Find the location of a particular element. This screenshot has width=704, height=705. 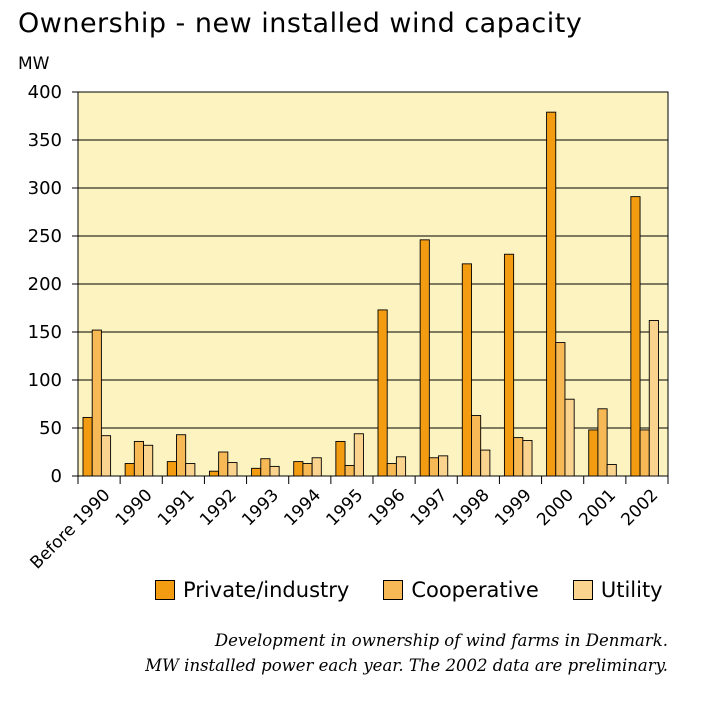

legend-swatch-cooperative is located at coordinates (393, 590).